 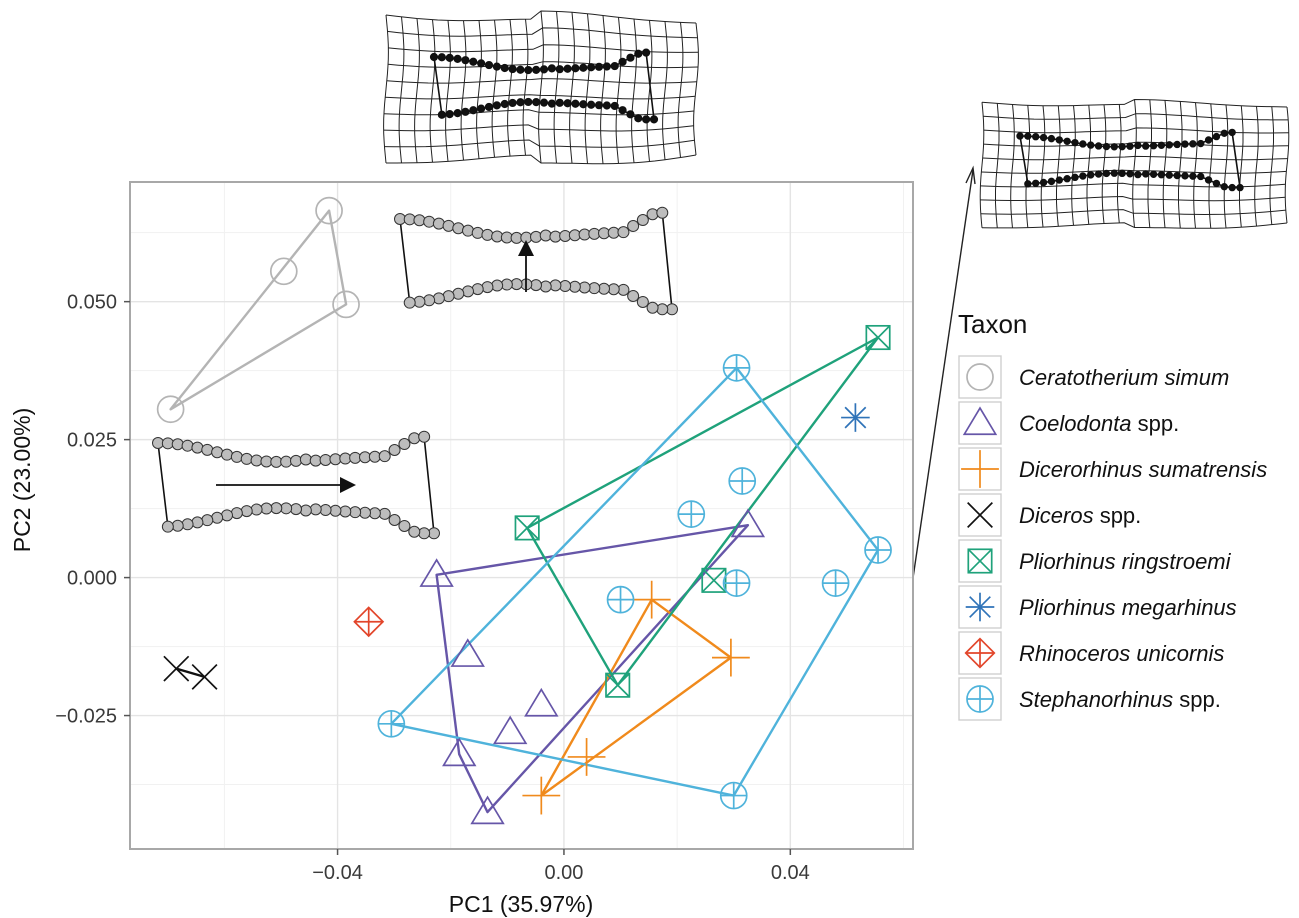 What do you see at coordinates (1118, 515) in the screenshot?
I see `legend-label-plain: spp.` at bounding box center [1118, 515].